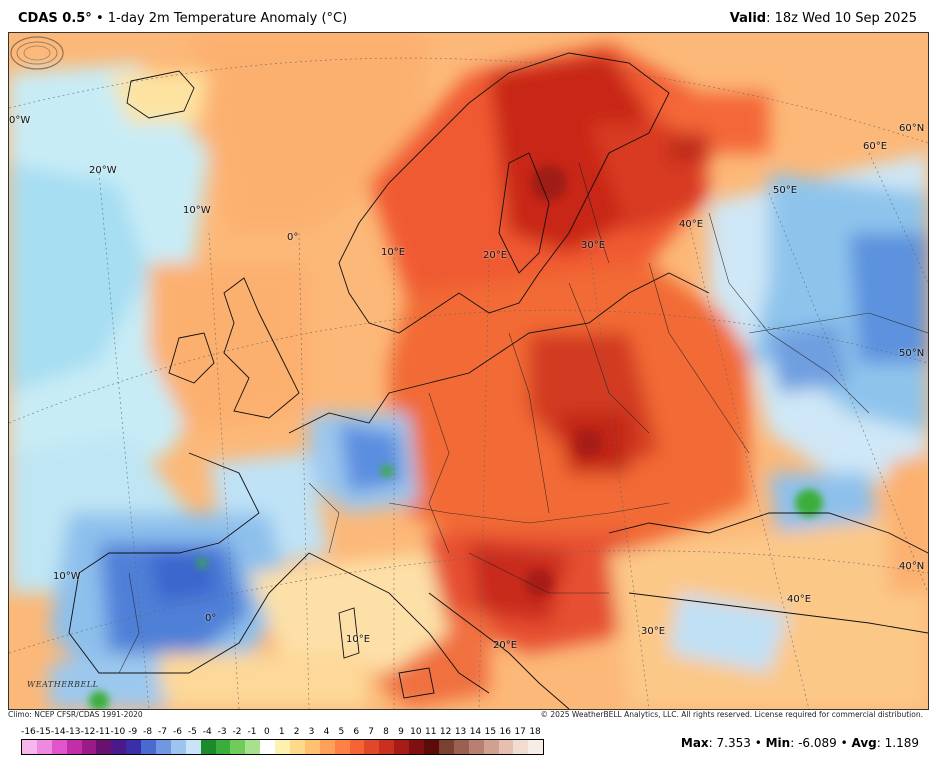 This screenshot has height=768, width=935. What do you see at coordinates (75, 714) in the screenshot?
I see `climo-note: Climo: NCEP CFSR/CDAS 1991-2020` at bounding box center [75, 714].